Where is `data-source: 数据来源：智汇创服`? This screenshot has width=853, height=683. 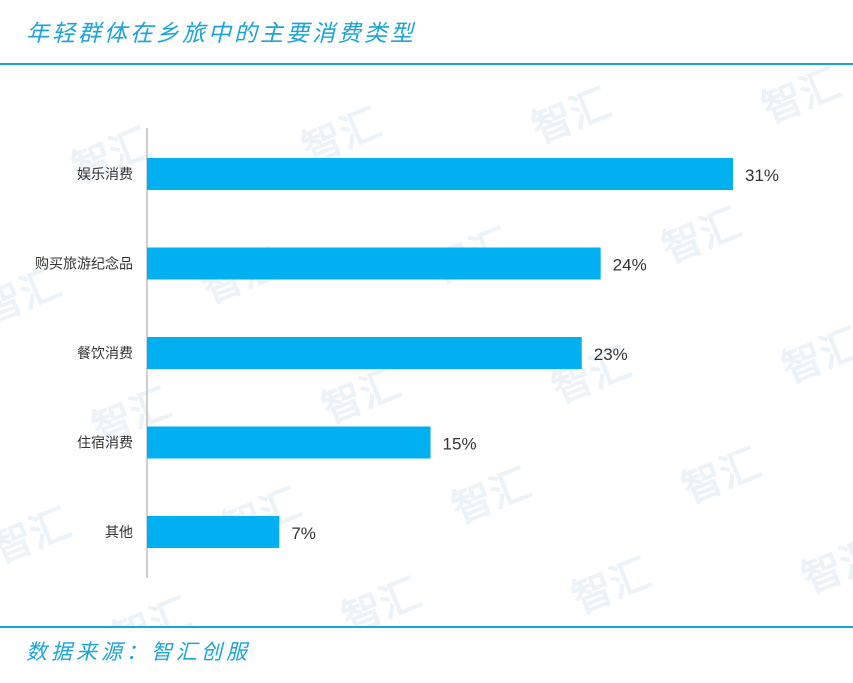 data-source: 数据来源：智汇创服 is located at coordinates (138, 652).